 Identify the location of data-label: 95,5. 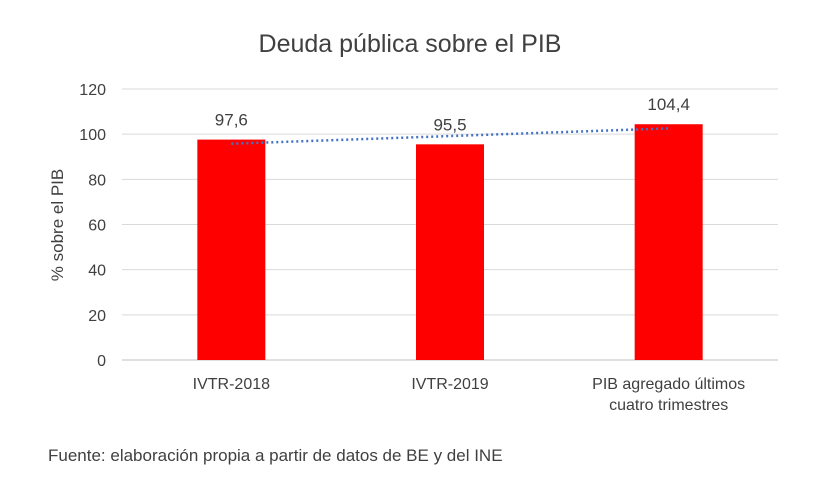
(449, 124).